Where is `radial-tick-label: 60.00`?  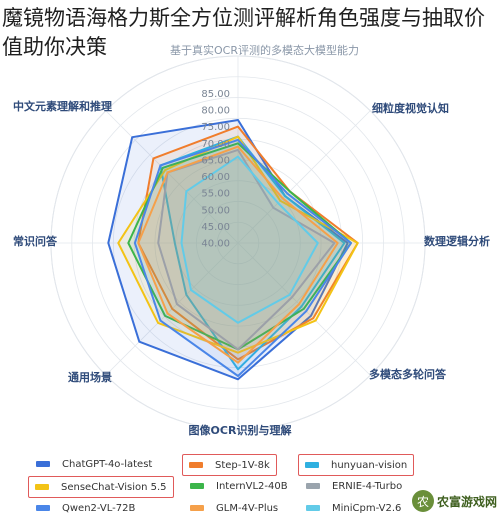 radial-tick-label: 60.00 is located at coordinates (215, 177).